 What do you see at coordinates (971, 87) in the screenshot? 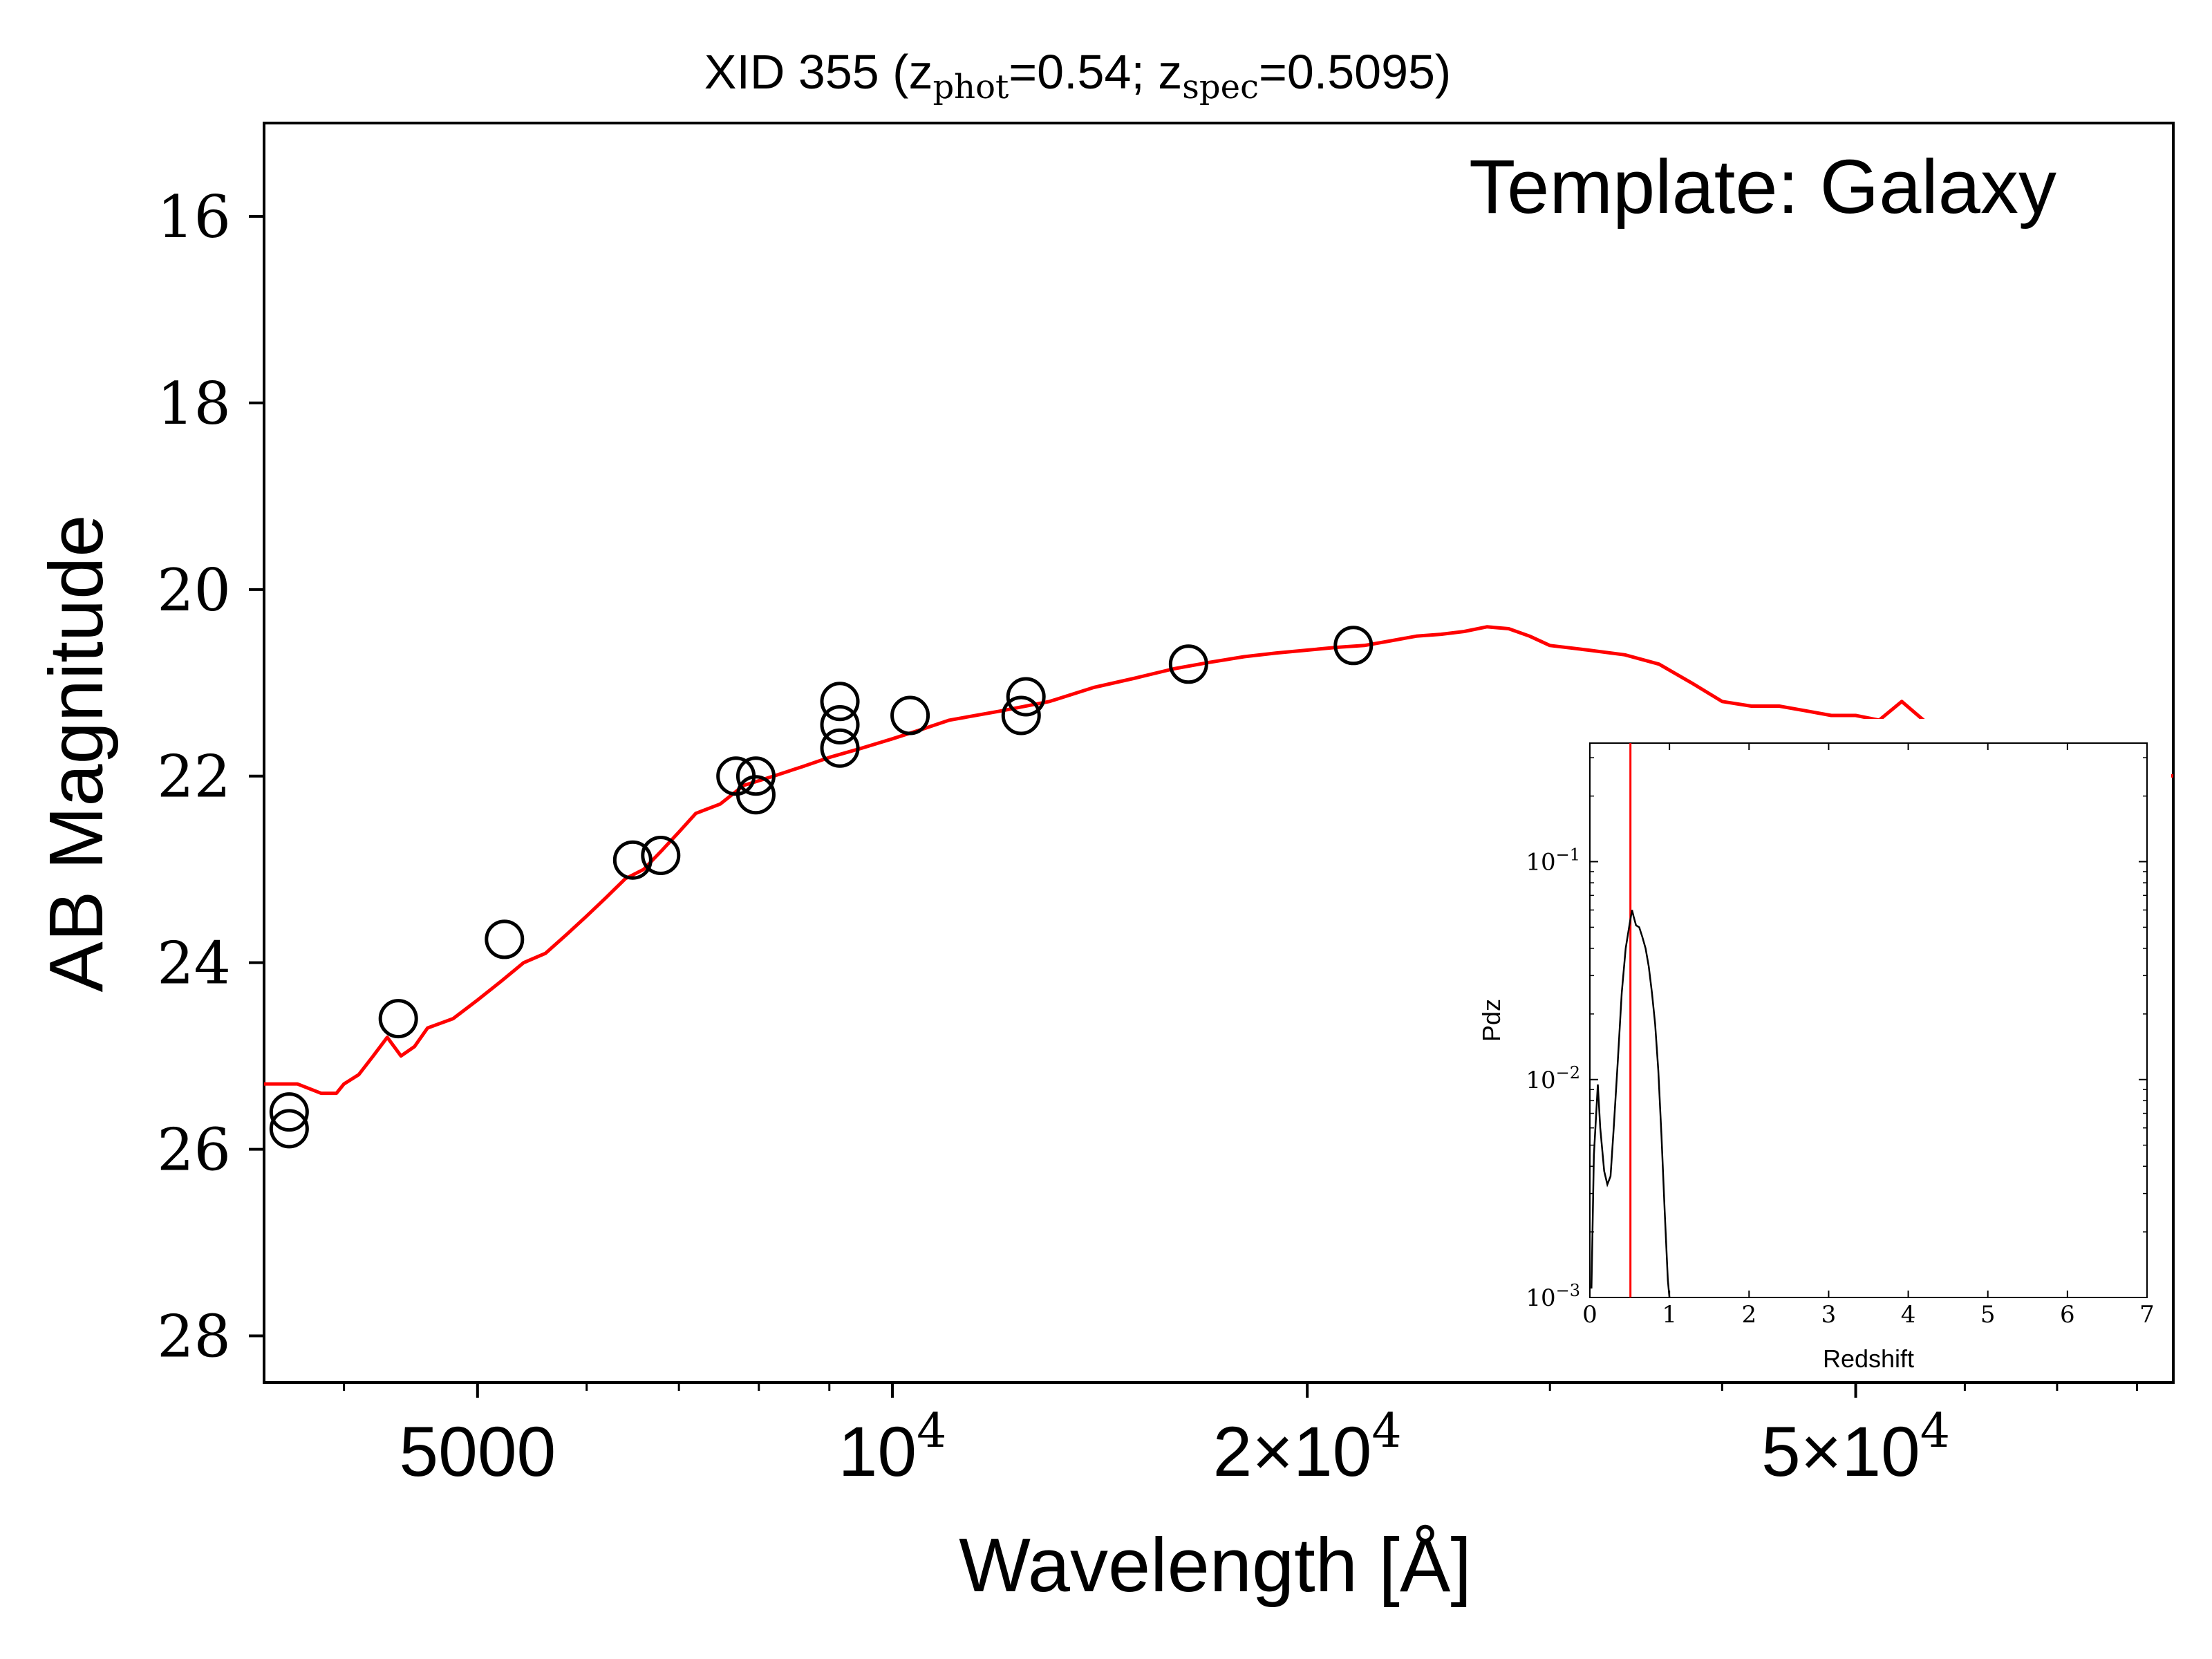
I see `title-sub-phot: phot` at bounding box center [971, 87].